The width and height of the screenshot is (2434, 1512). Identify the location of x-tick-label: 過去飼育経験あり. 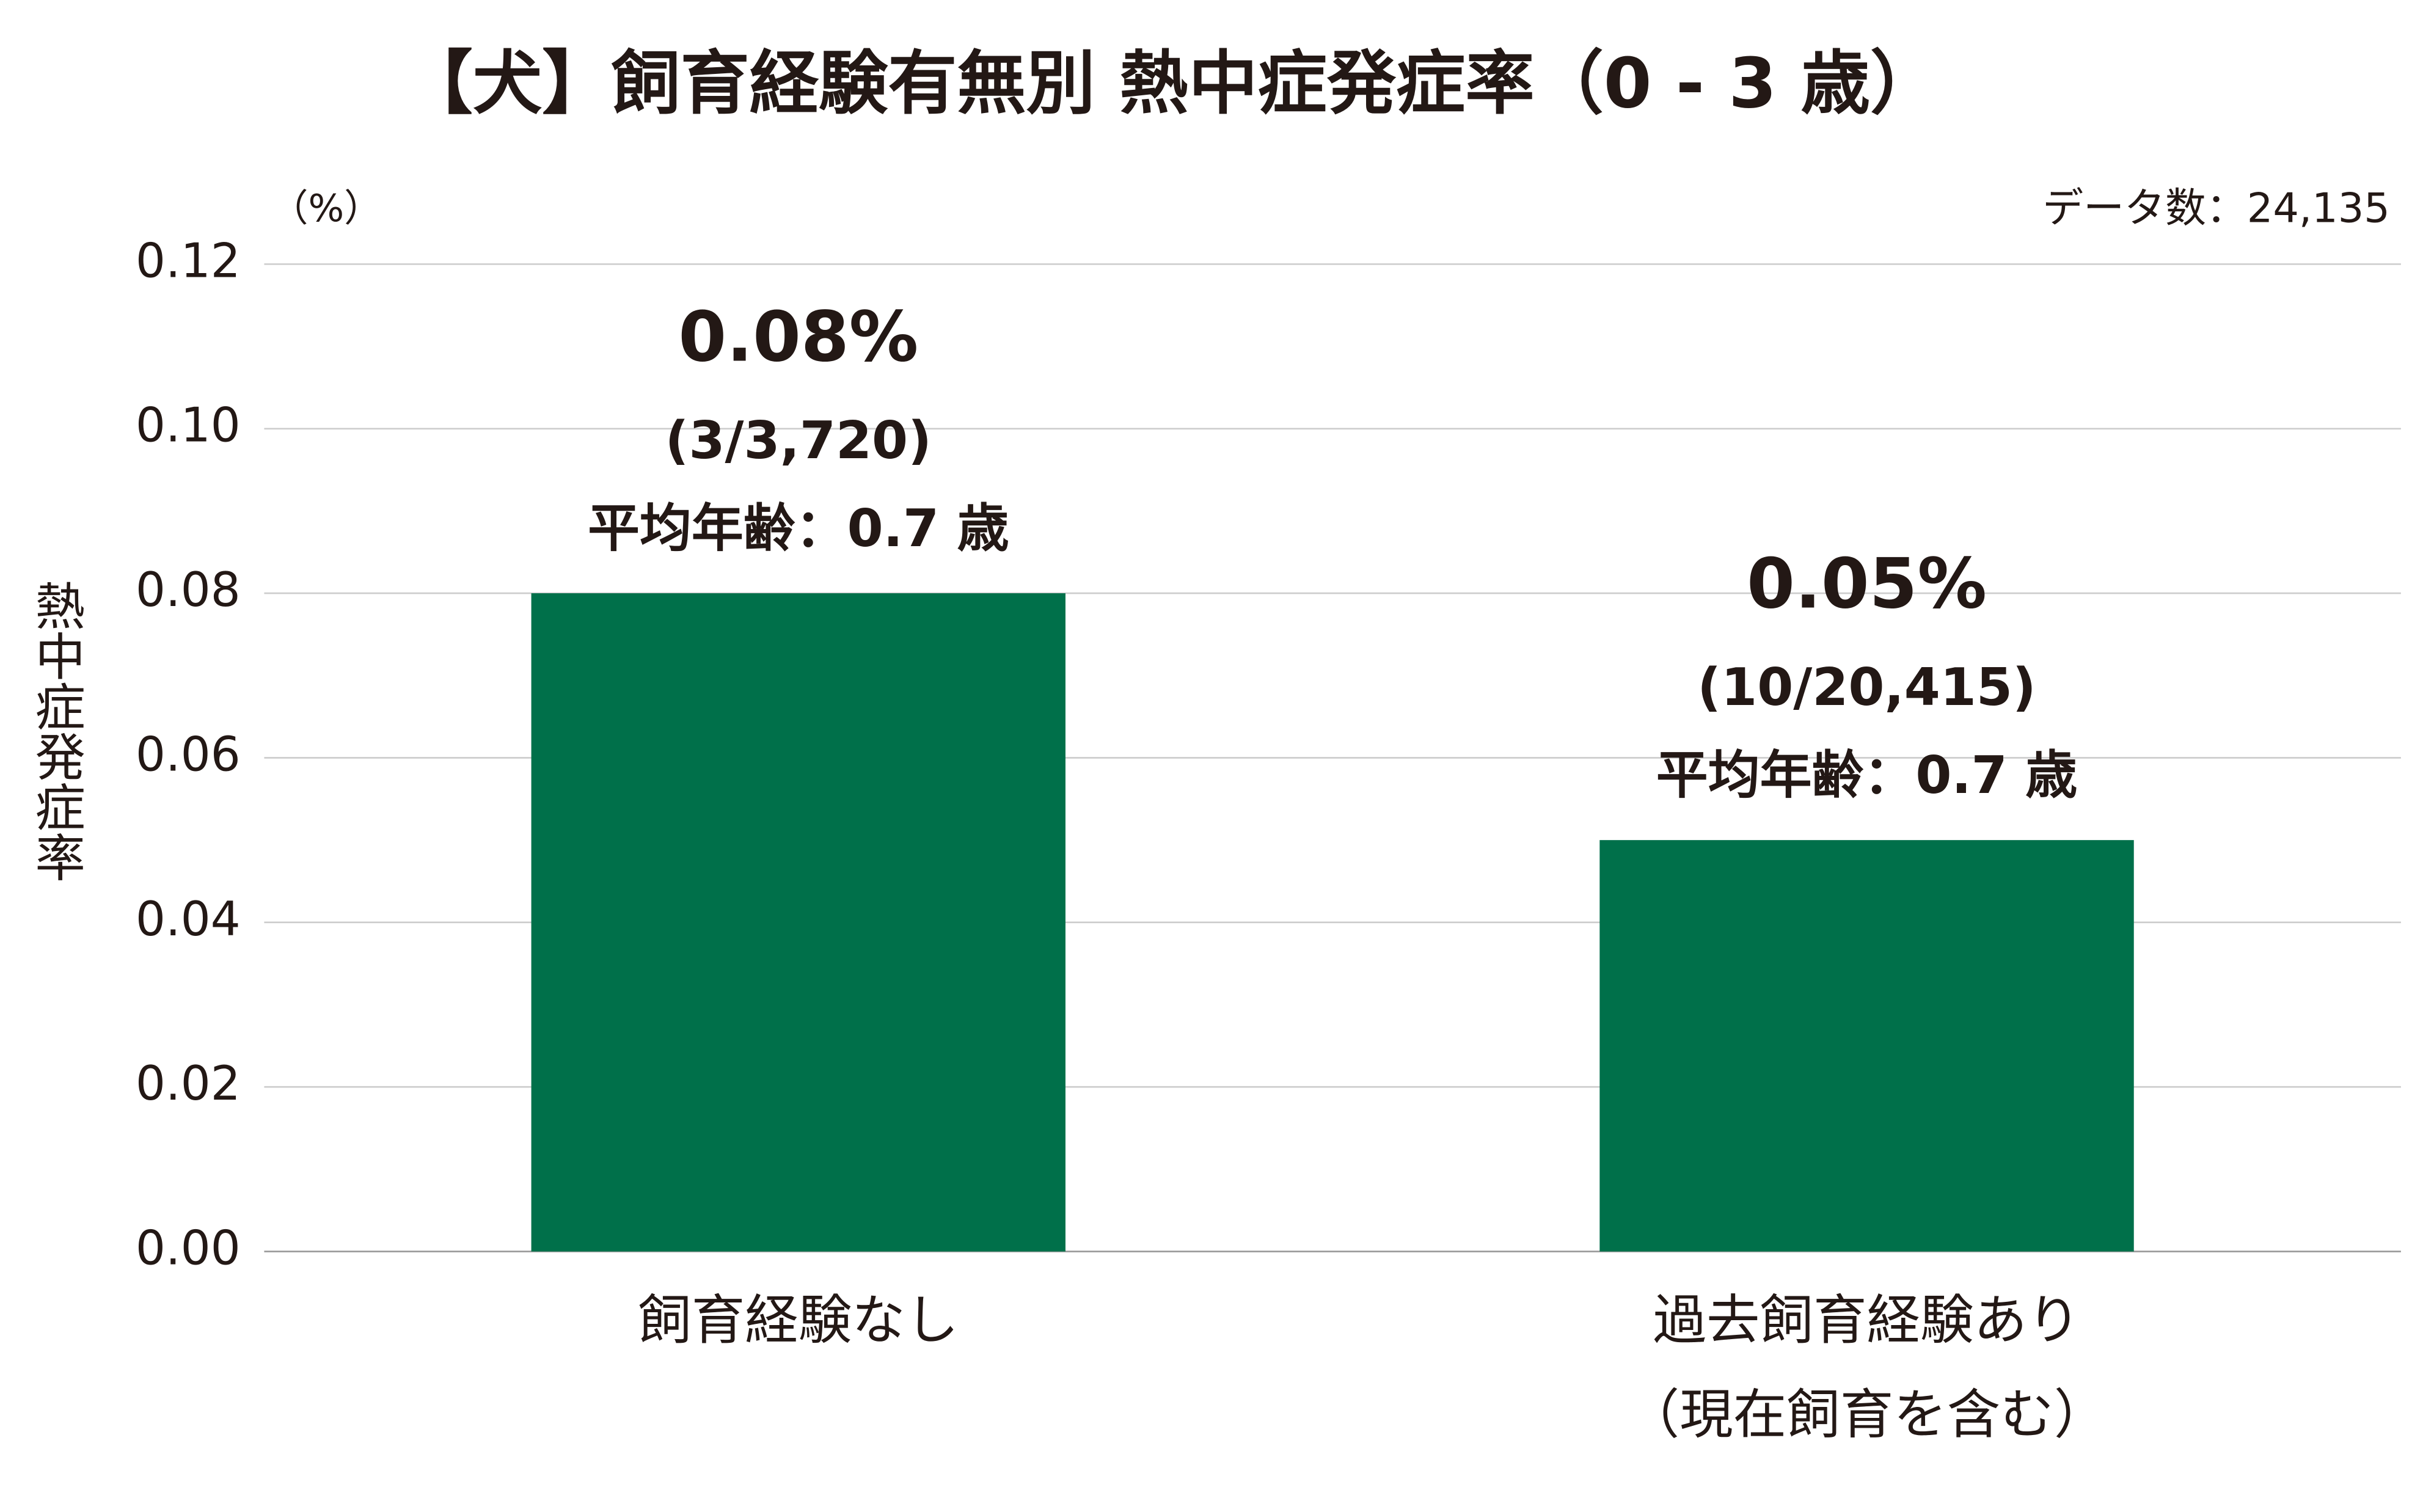
(1867, 1320).